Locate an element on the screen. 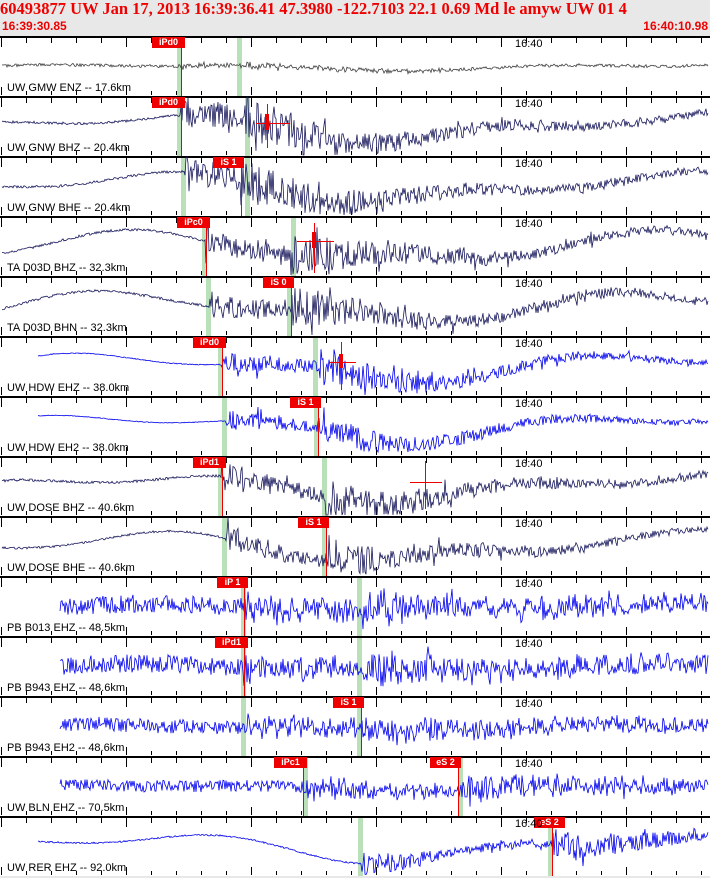  phase-pick-label: iPc0 is located at coordinates (193, 222).